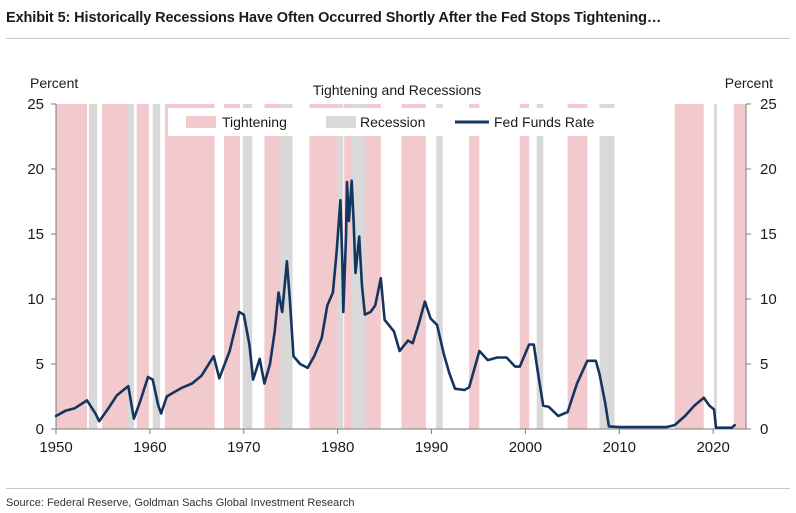  I want to click on legend-label: Tightening, so click(254, 122).